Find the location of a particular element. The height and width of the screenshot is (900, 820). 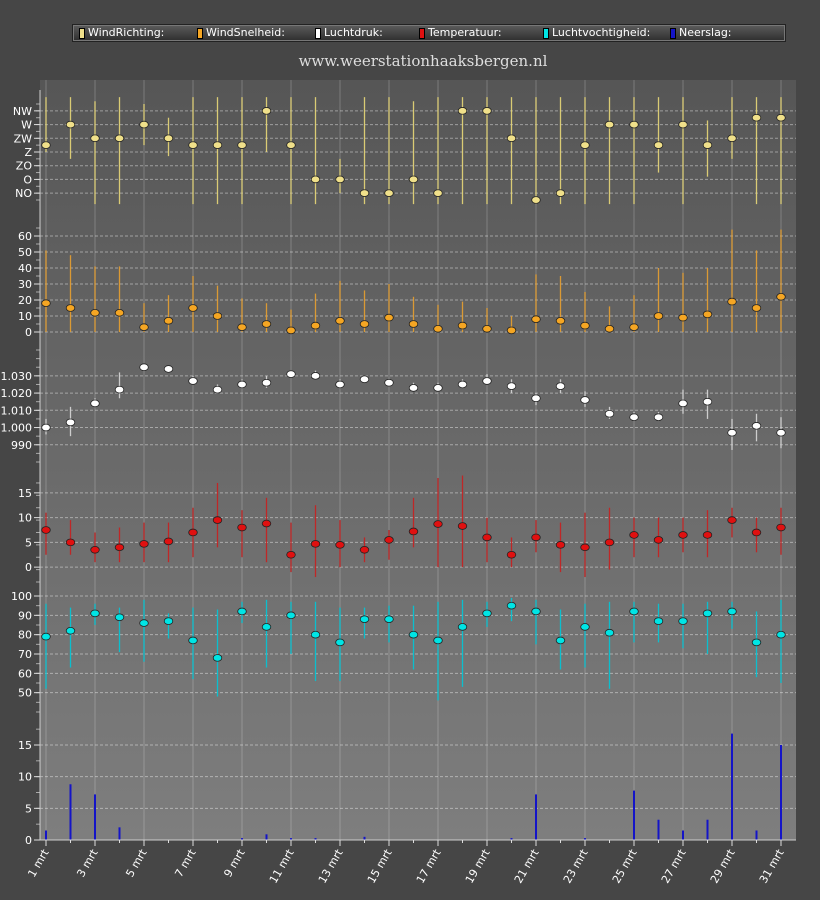

legend-label: Temperatuur: is located at coordinates (465, 32).